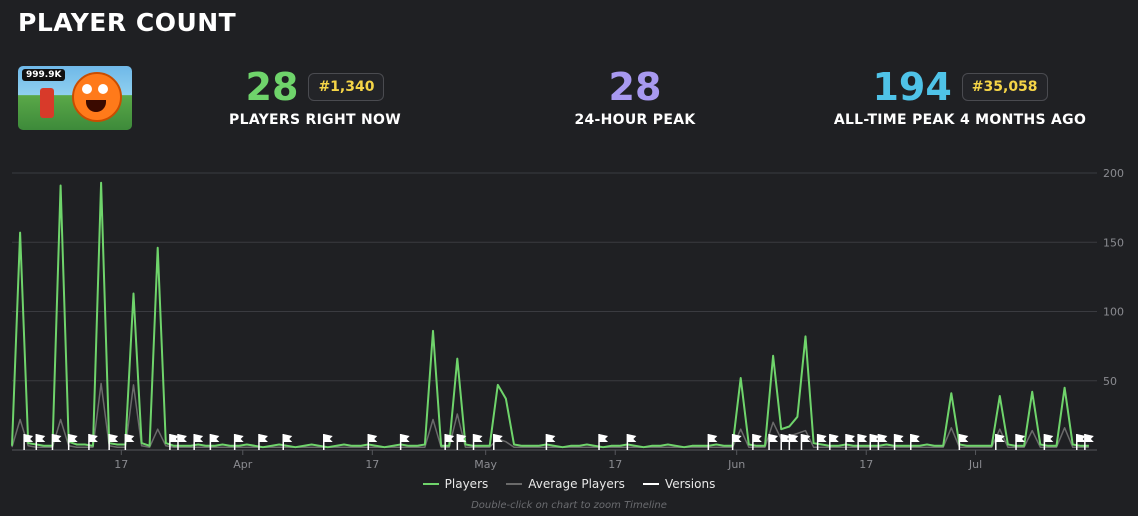 Image resolution: width=1138 pixels, height=516 pixels. What do you see at coordinates (97, 97) in the screenshot?
I see `thumbnail-mascot` at bounding box center [97, 97].